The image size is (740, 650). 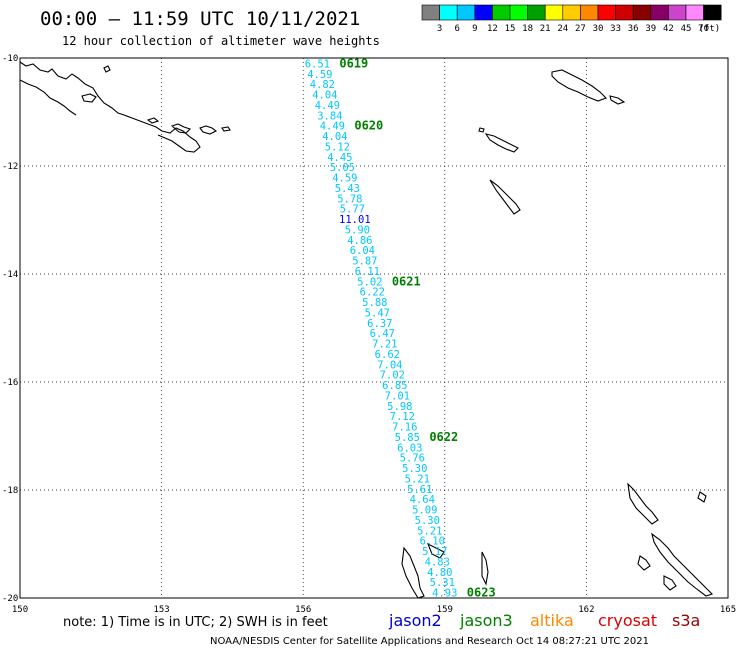 What do you see at coordinates (702, 497) in the screenshot?
I see `island-banks` at bounding box center [702, 497].